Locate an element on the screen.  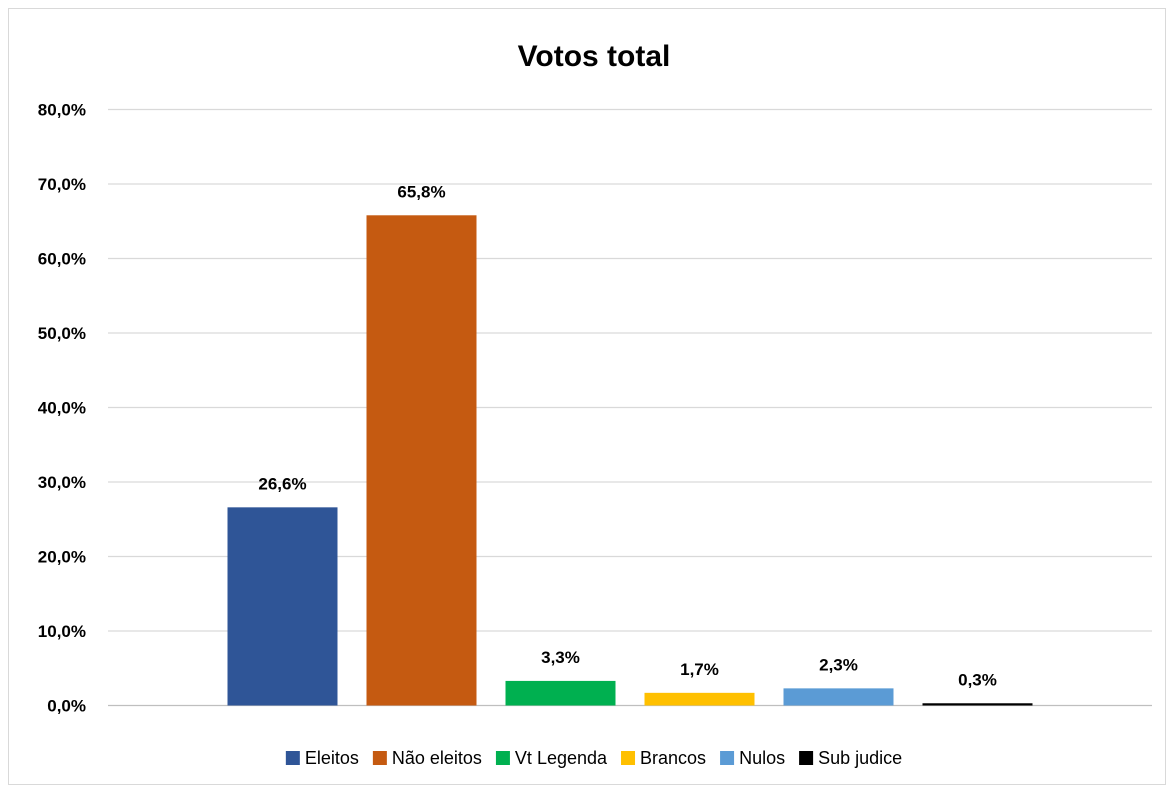
data-label: 3,3% is located at coordinates (560, 657).